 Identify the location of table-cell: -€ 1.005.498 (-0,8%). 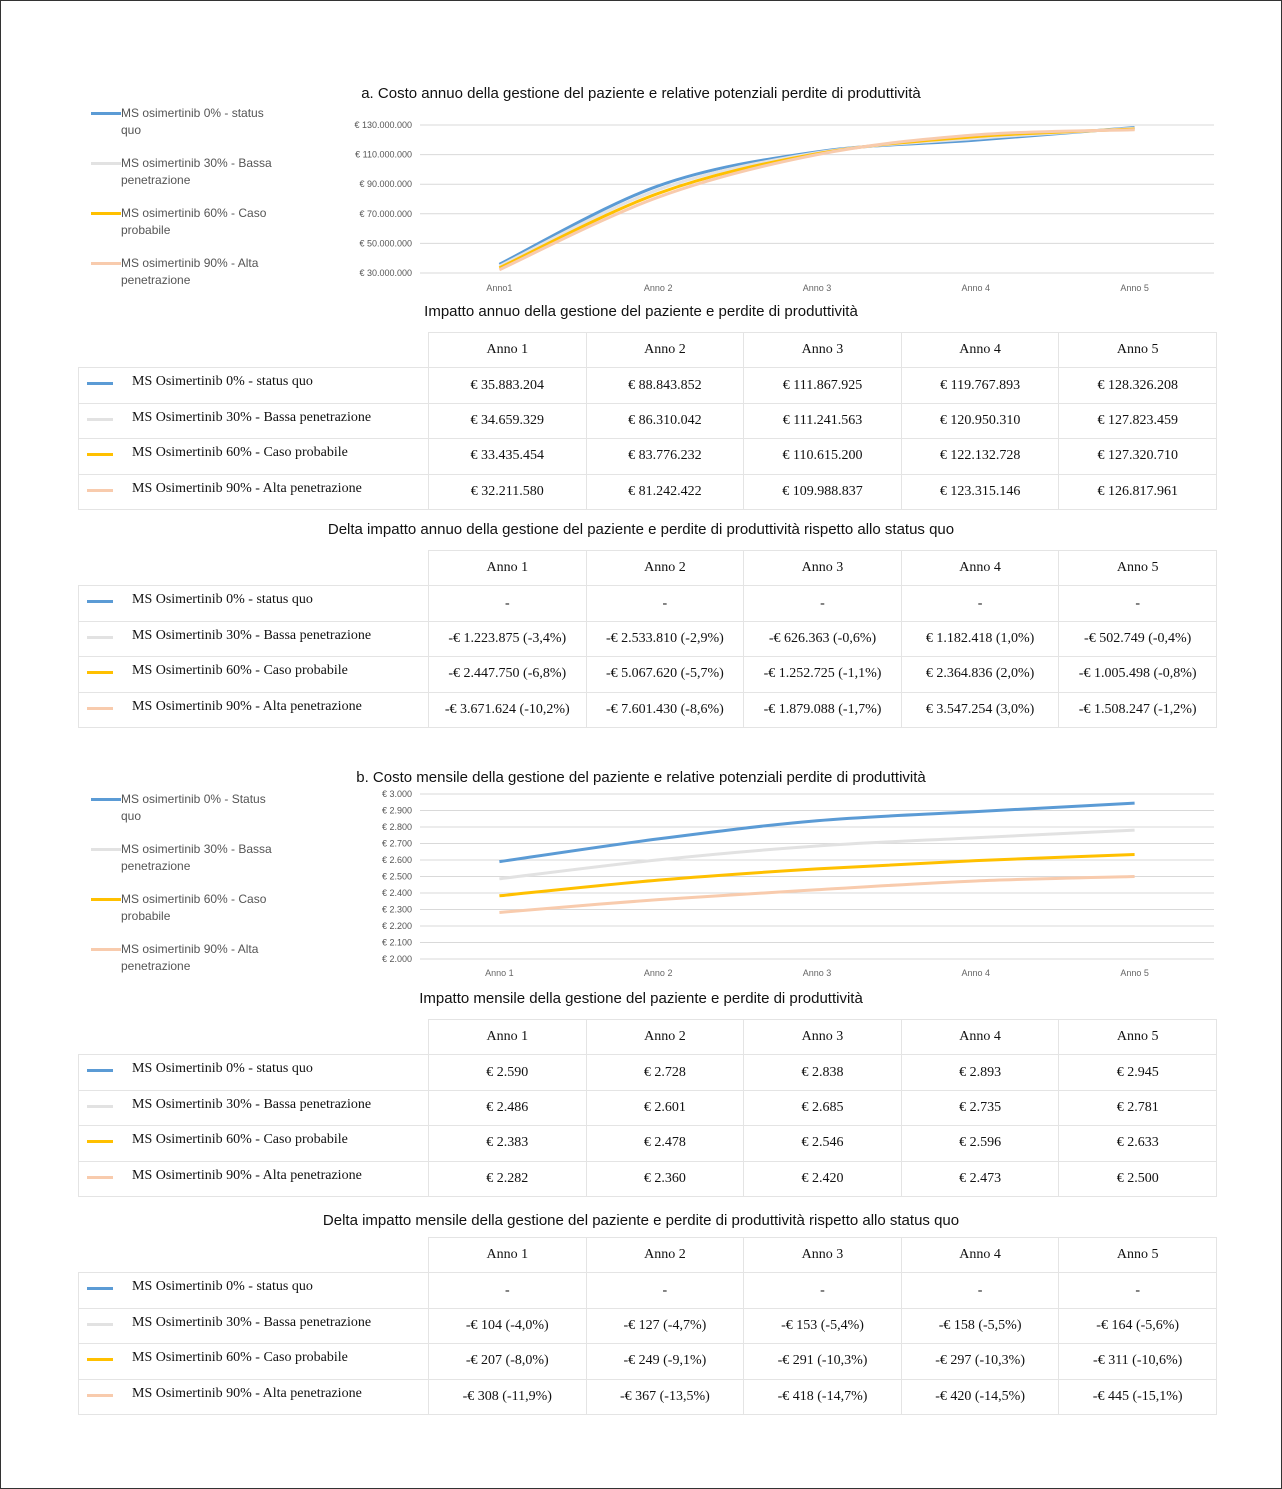
(1137, 674).